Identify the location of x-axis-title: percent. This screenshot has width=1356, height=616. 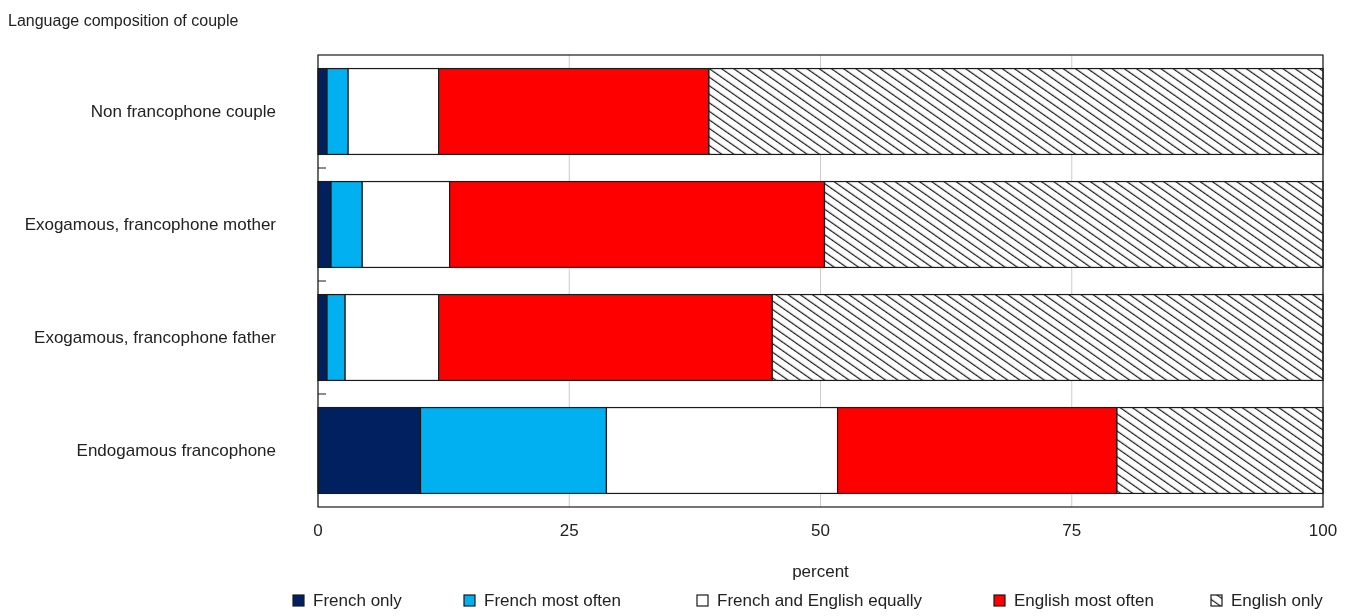
(821, 571).